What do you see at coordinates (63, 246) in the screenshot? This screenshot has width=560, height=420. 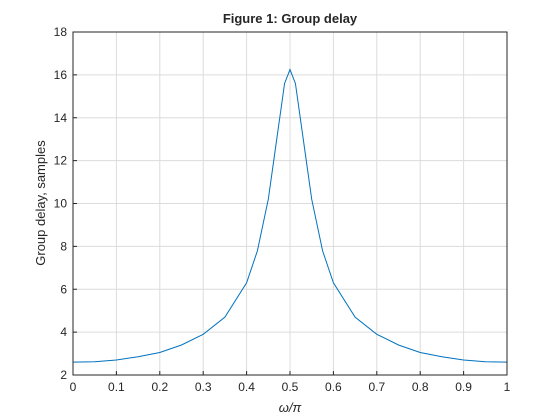 I see `y-tick-label: 8` at bounding box center [63, 246].